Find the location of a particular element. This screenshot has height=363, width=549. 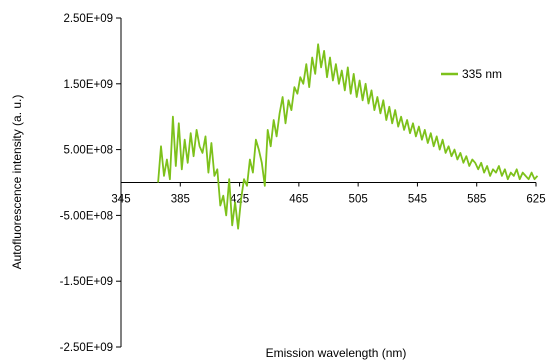

x-tick-label: 385 is located at coordinates (180, 200).